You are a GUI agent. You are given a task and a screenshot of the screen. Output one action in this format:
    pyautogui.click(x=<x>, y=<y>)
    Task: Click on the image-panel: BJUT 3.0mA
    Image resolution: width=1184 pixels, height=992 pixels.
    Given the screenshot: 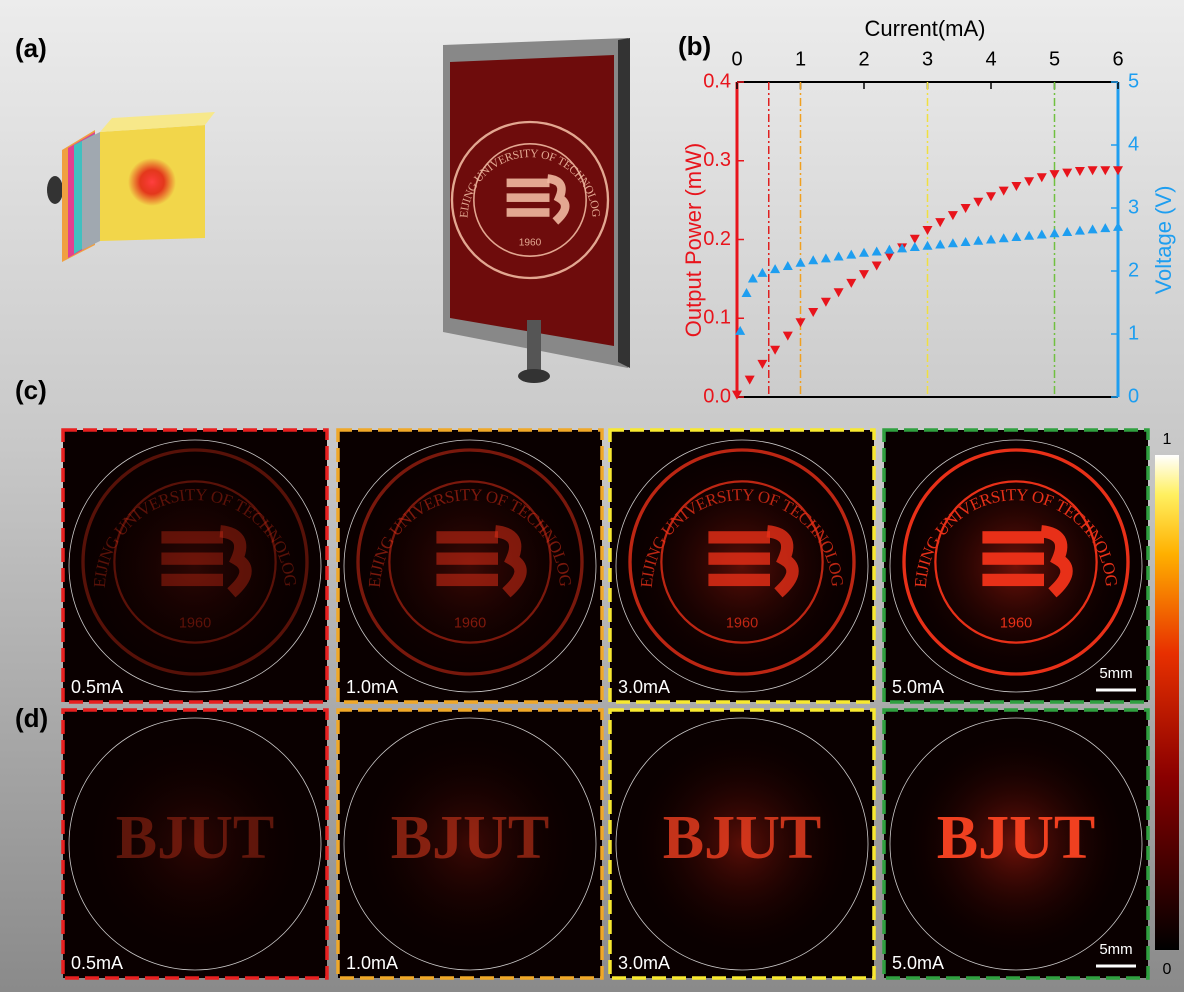 What is the action you would take?
    pyautogui.click(x=742, y=844)
    